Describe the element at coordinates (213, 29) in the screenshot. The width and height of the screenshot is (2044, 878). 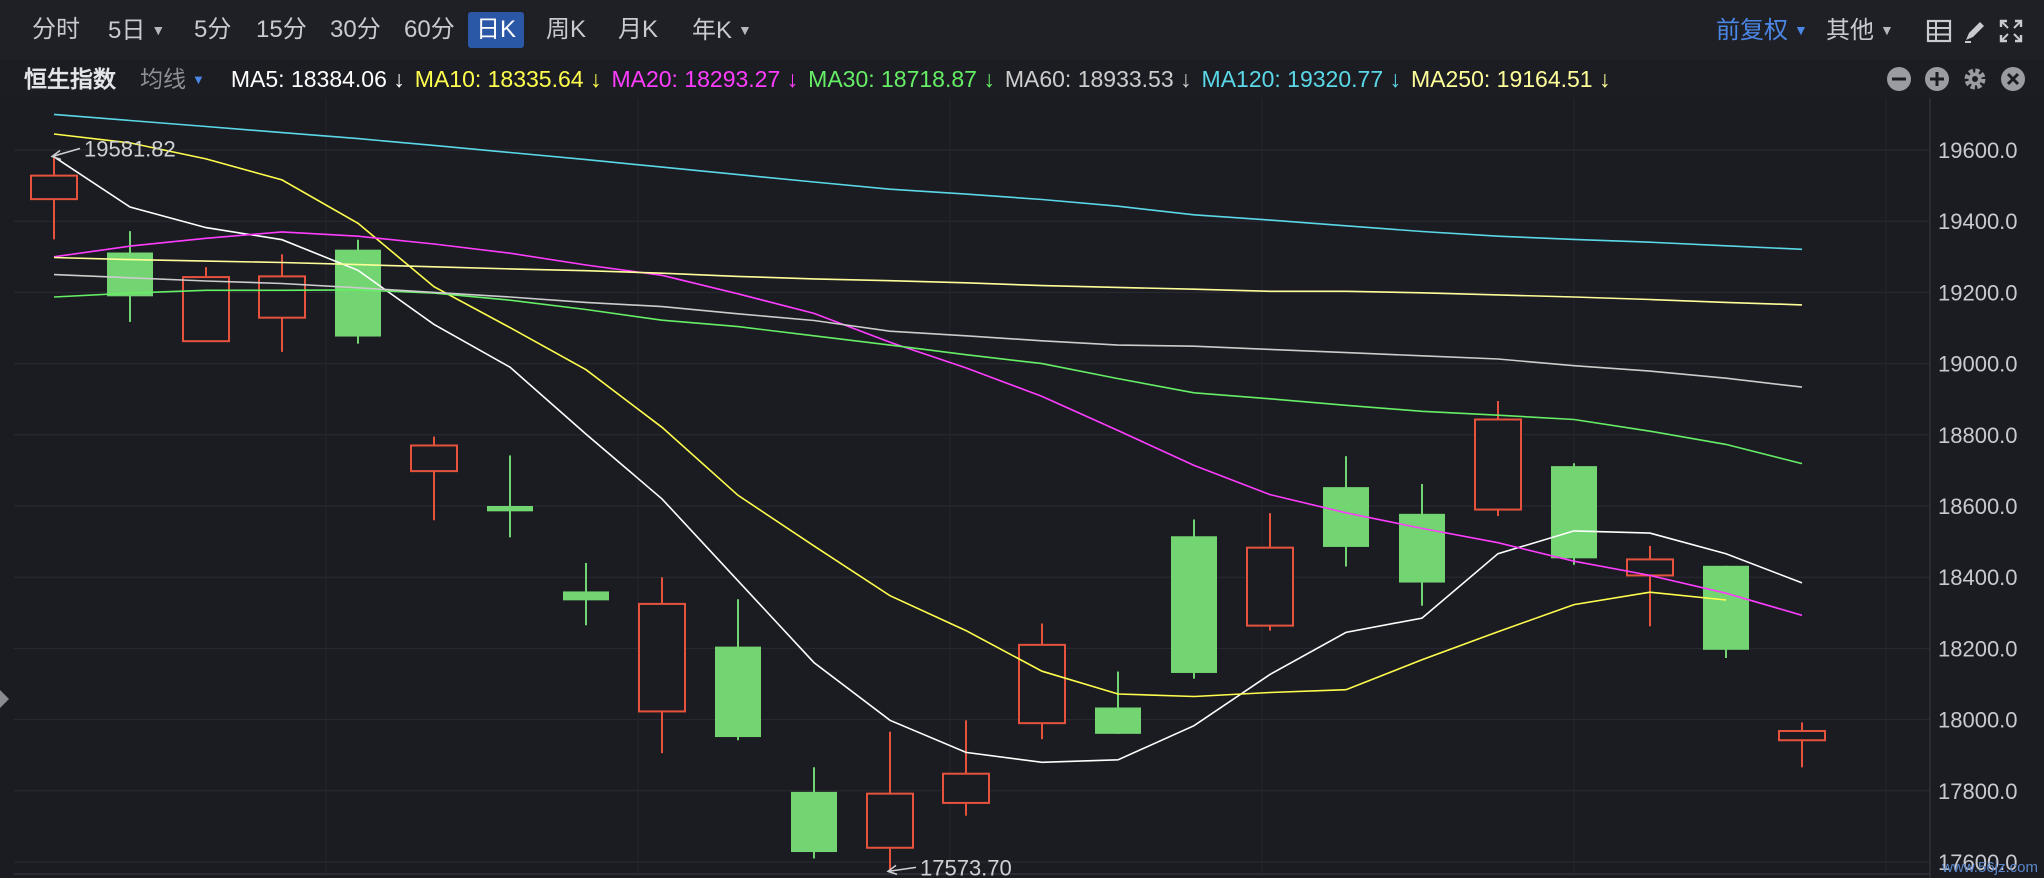
I see `tab-5min: 5分` at that location.